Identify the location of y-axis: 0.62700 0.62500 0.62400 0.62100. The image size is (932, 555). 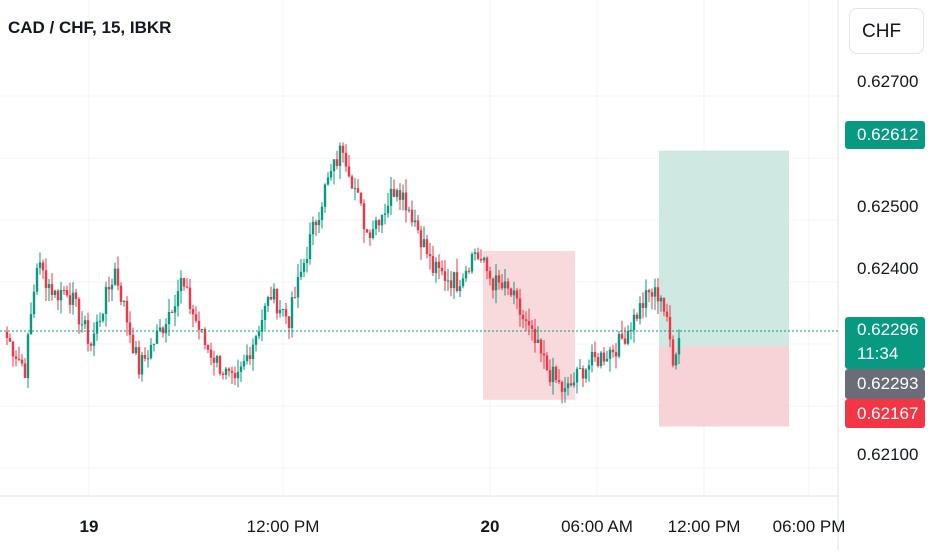
(887, 268).